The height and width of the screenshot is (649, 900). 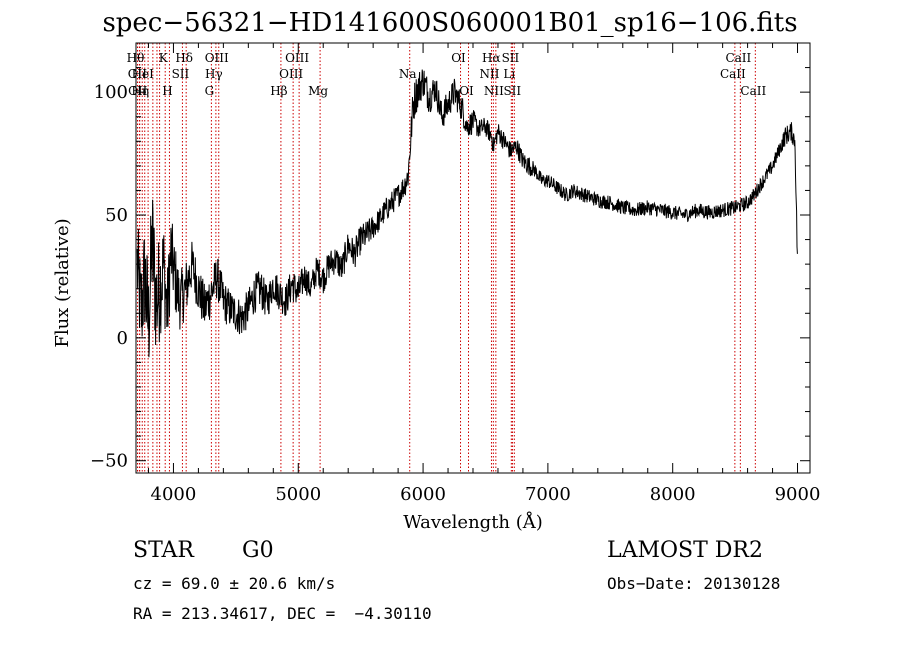 What do you see at coordinates (685, 550) in the screenshot?
I see `survey-name: LAMOST DR2` at bounding box center [685, 550].